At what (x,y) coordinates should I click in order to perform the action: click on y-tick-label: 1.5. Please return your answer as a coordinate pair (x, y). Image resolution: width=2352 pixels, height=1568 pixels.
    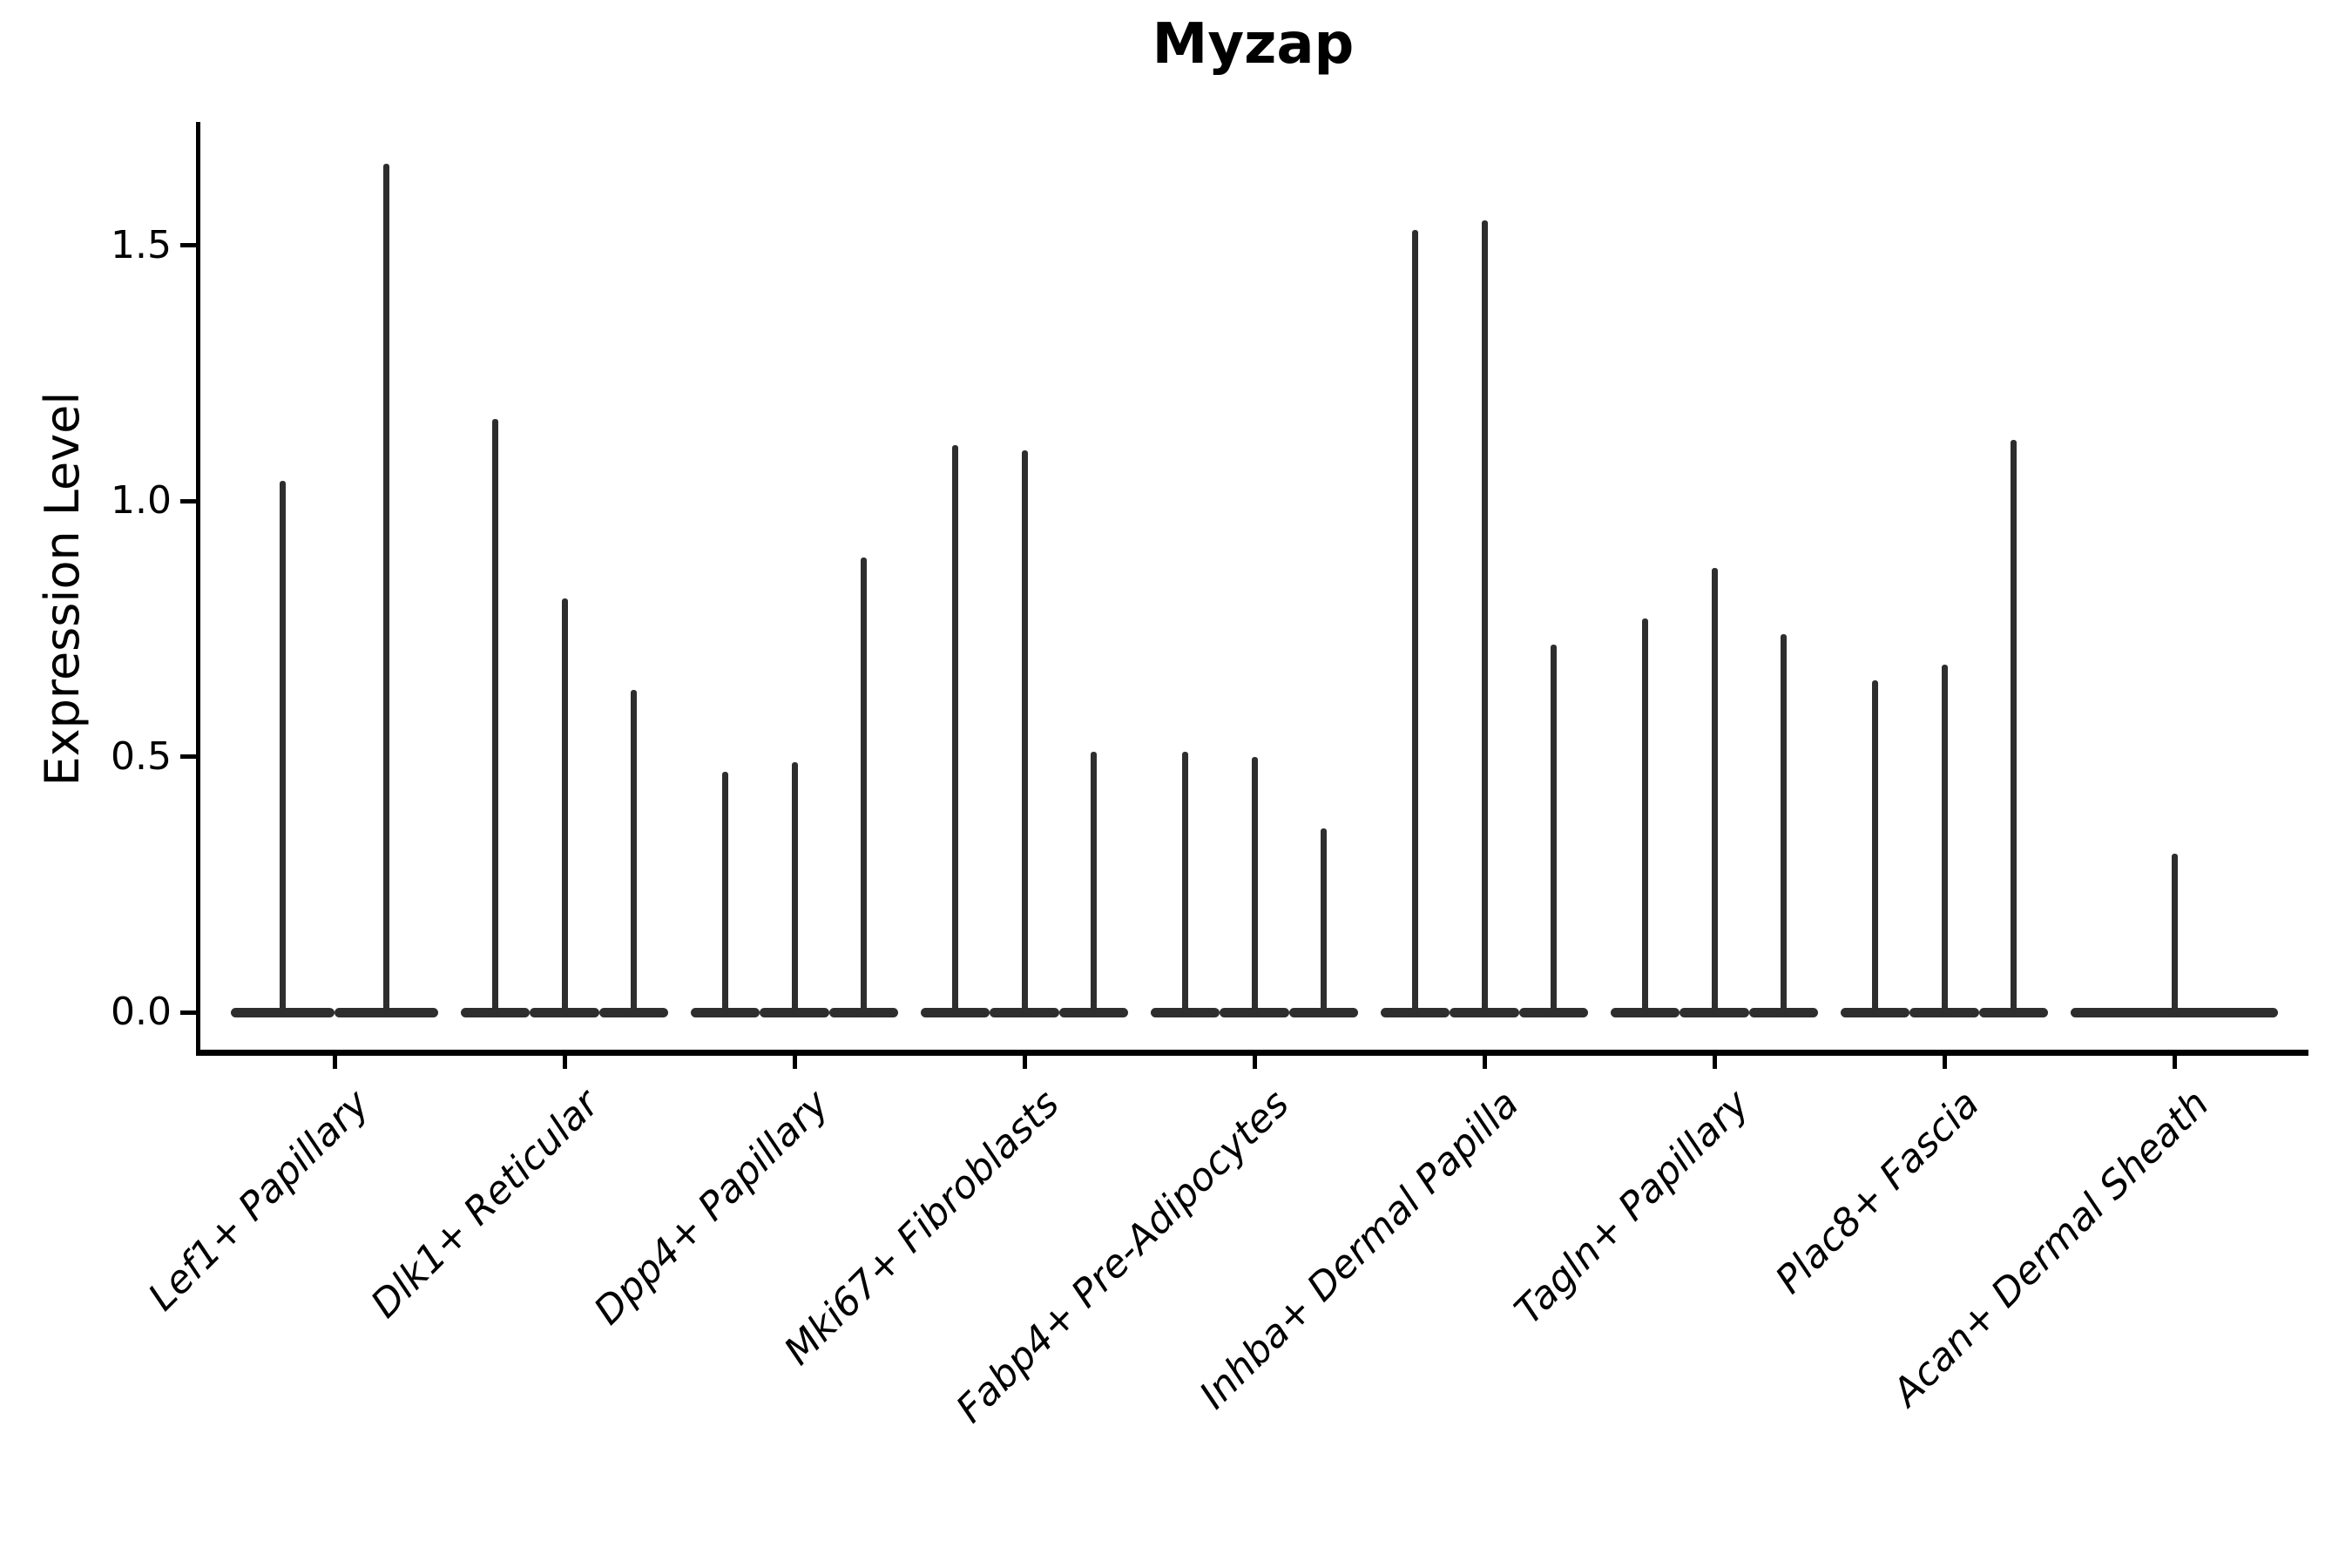
    Looking at the image, I should click on (141, 245).